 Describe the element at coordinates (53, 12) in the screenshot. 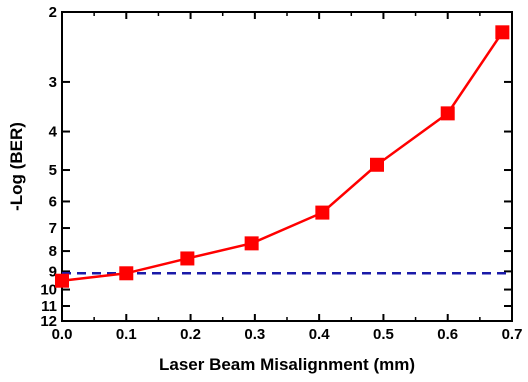

I see `y-tick-label: 2` at that location.